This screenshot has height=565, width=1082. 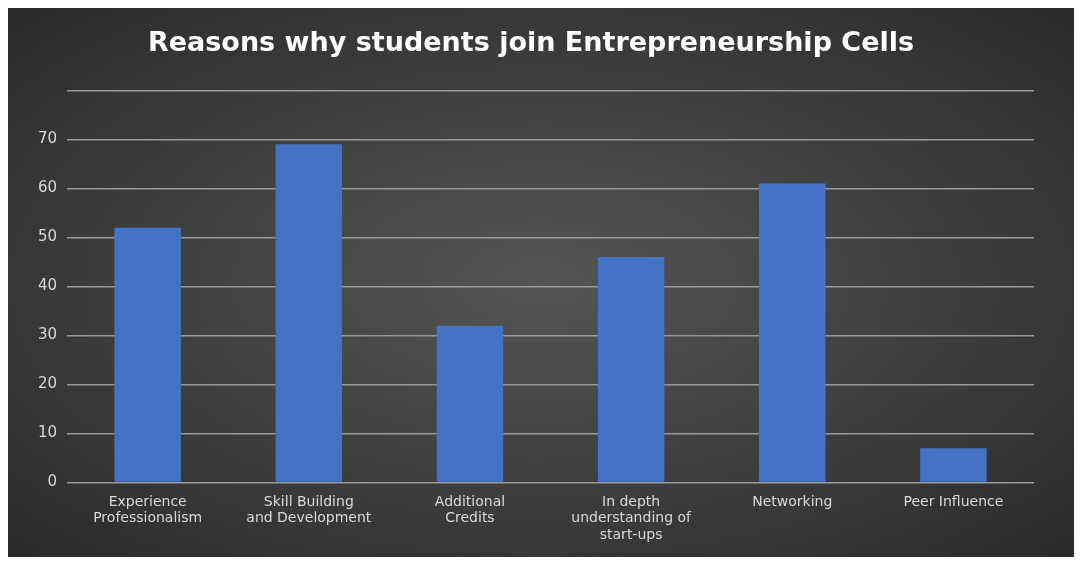 What do you see at coordinates (148, 509) in the screenshot?
I see `x-tick-label: Experience Professionalism` at bounding box center [148, 509].